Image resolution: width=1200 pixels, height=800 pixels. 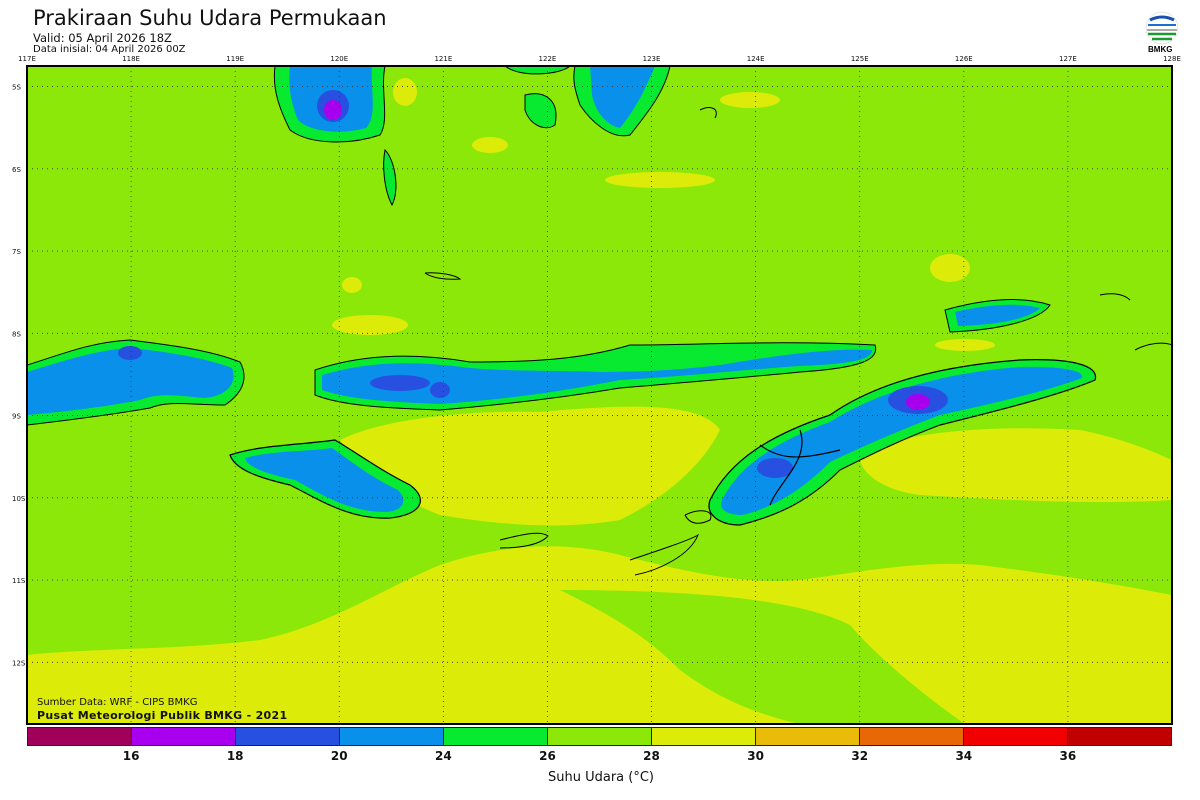 What do you see at coordinates (109, 49) in the screenshot?
I see `initial-data-time: Data inisial: 04 April 2026 00Z` at bounding box center [109, 49].